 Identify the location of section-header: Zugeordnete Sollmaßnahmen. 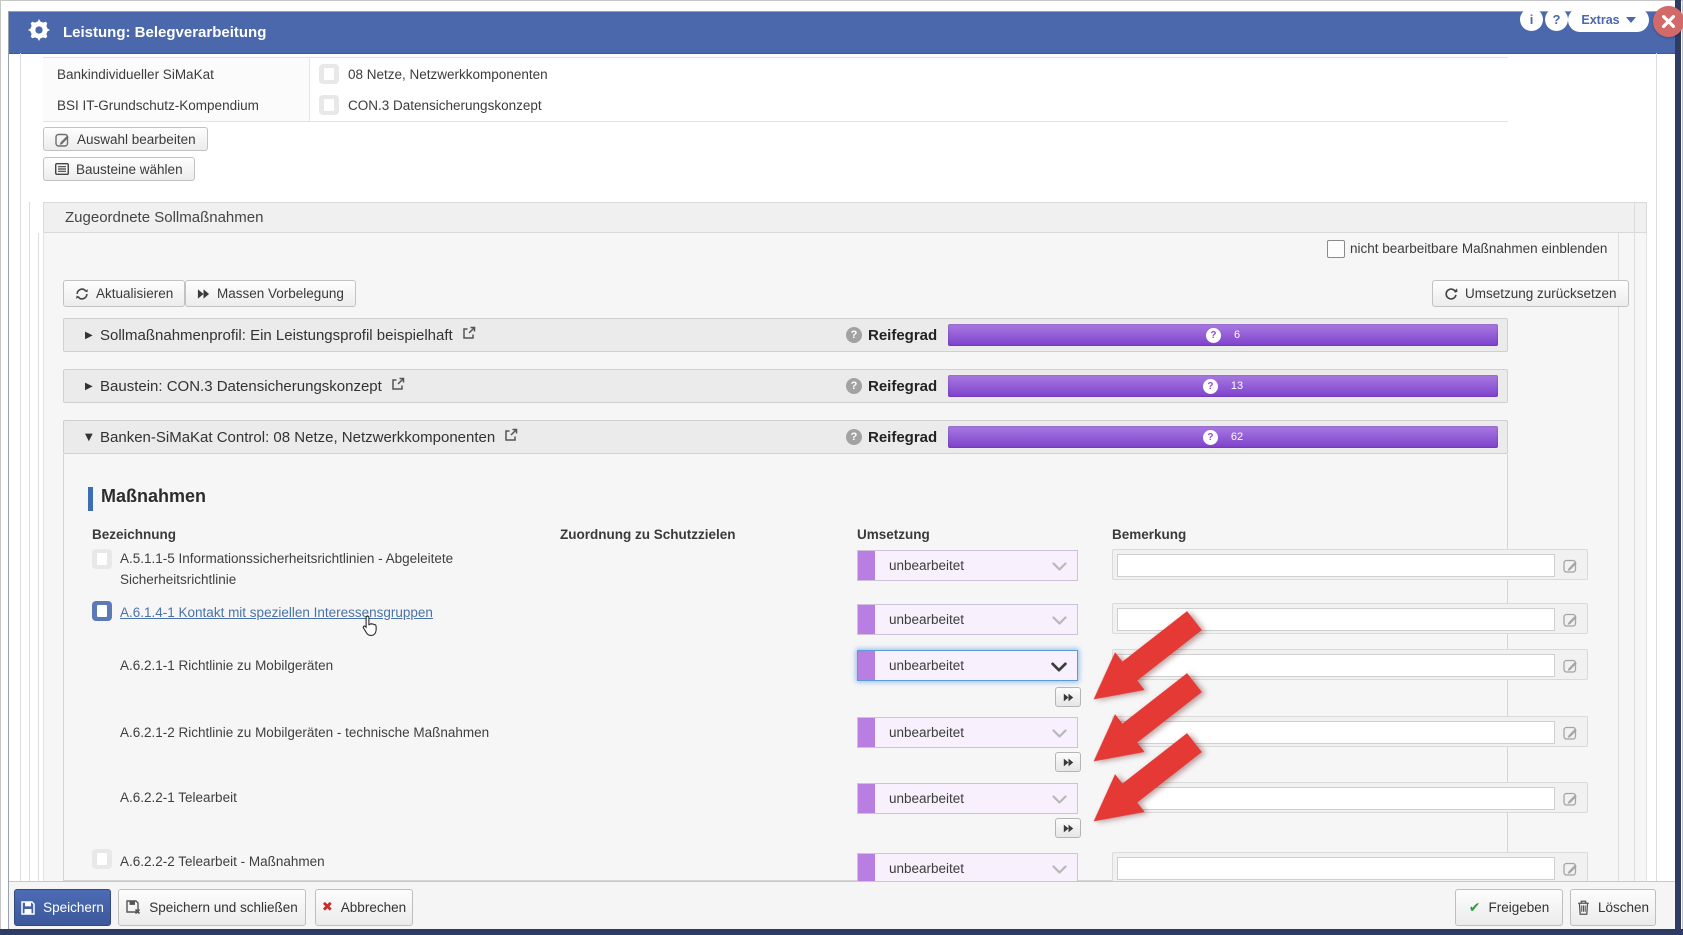
(845, 217).